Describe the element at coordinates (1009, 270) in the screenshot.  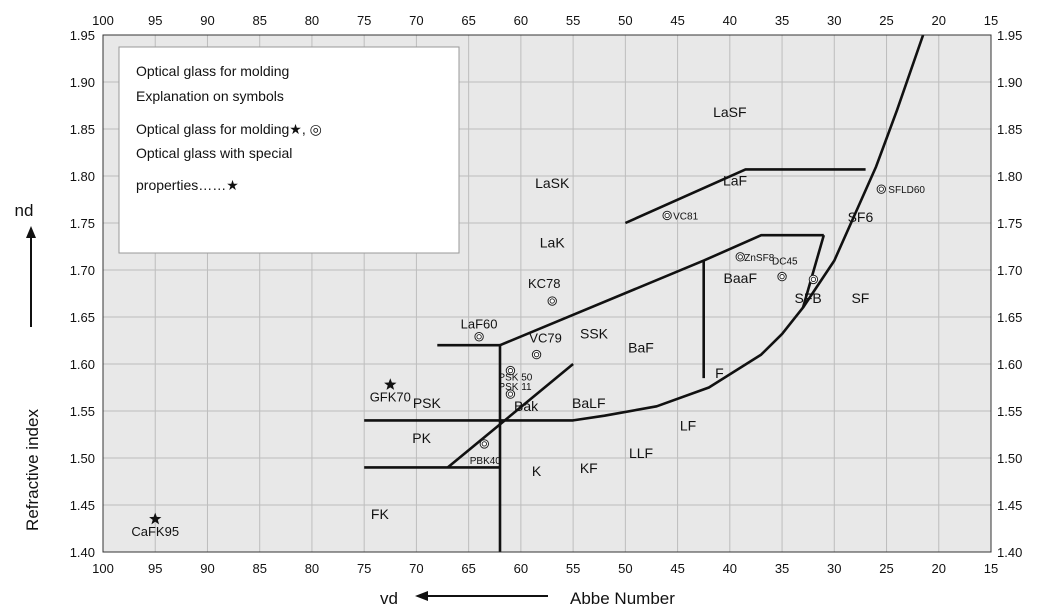
I see `y-tick-label-right: 1.70` at that location.